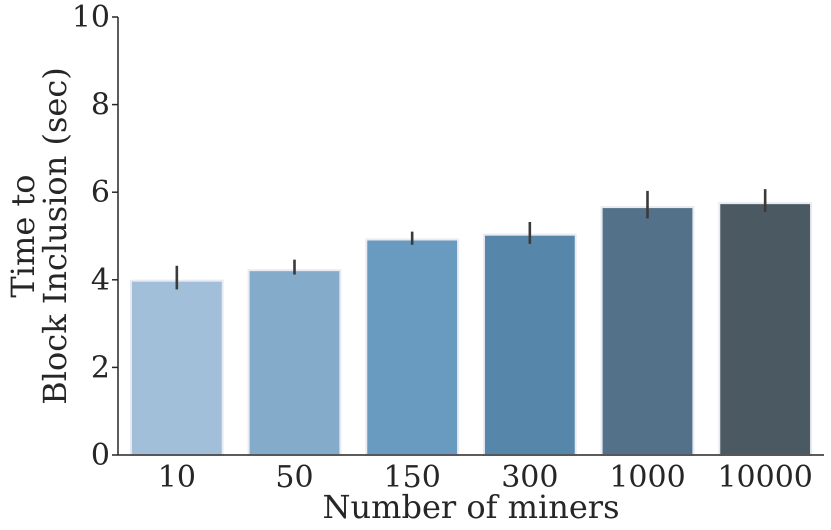  Describe the element at coordinates (529, 477) in the screenshot. I see `x-tick-label-300: 300` at that location.